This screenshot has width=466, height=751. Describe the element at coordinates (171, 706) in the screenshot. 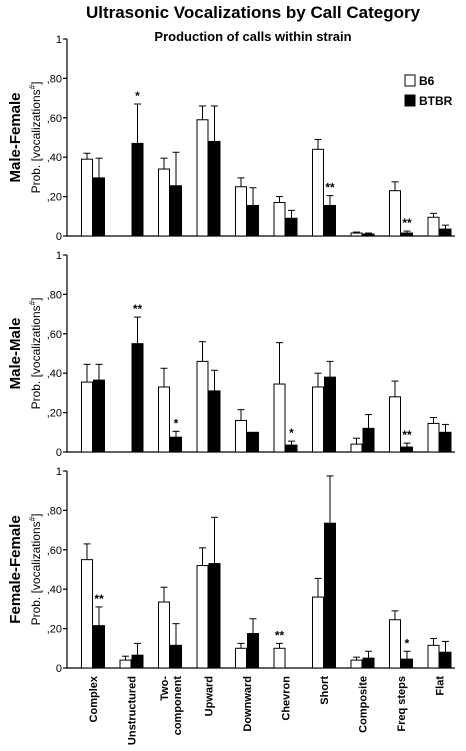

I see `category-label: Two-component` at that location.